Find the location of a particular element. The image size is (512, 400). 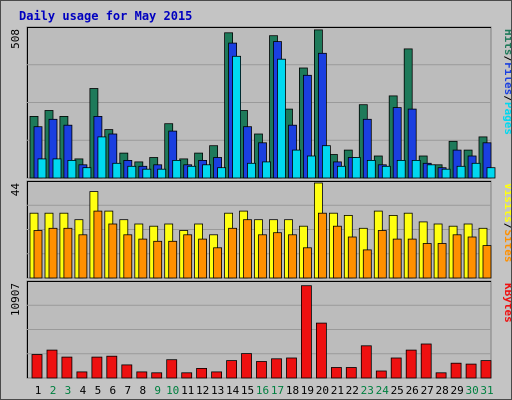

series-legend-volume: KBytes is located at coordinates (506, 303).